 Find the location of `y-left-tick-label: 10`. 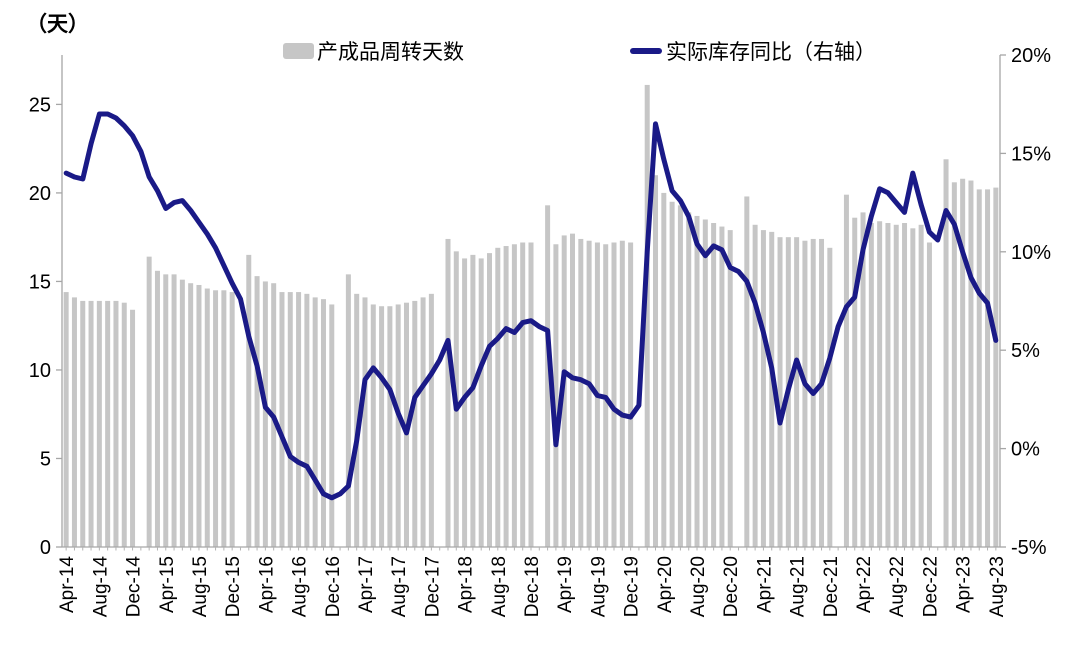

y-left-tick-label: 10 is located at coordinates (40, 371).